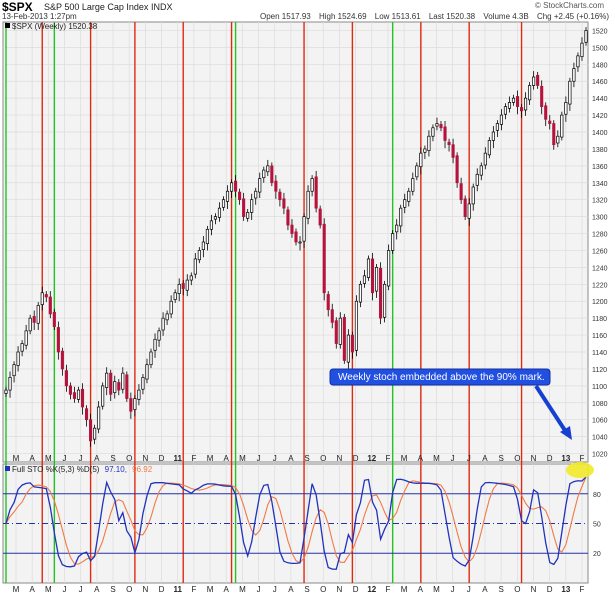 This screenshot has width=615, height=595. I want to click on y-tick-label: 1440, so click(600, 99).